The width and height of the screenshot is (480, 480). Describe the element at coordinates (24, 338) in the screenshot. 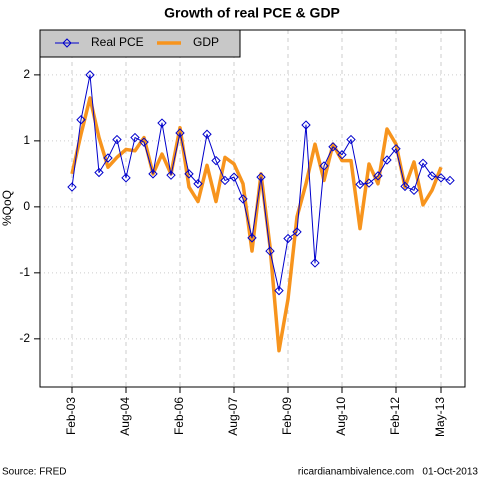

I see `y-tick-label: -2` at that location.